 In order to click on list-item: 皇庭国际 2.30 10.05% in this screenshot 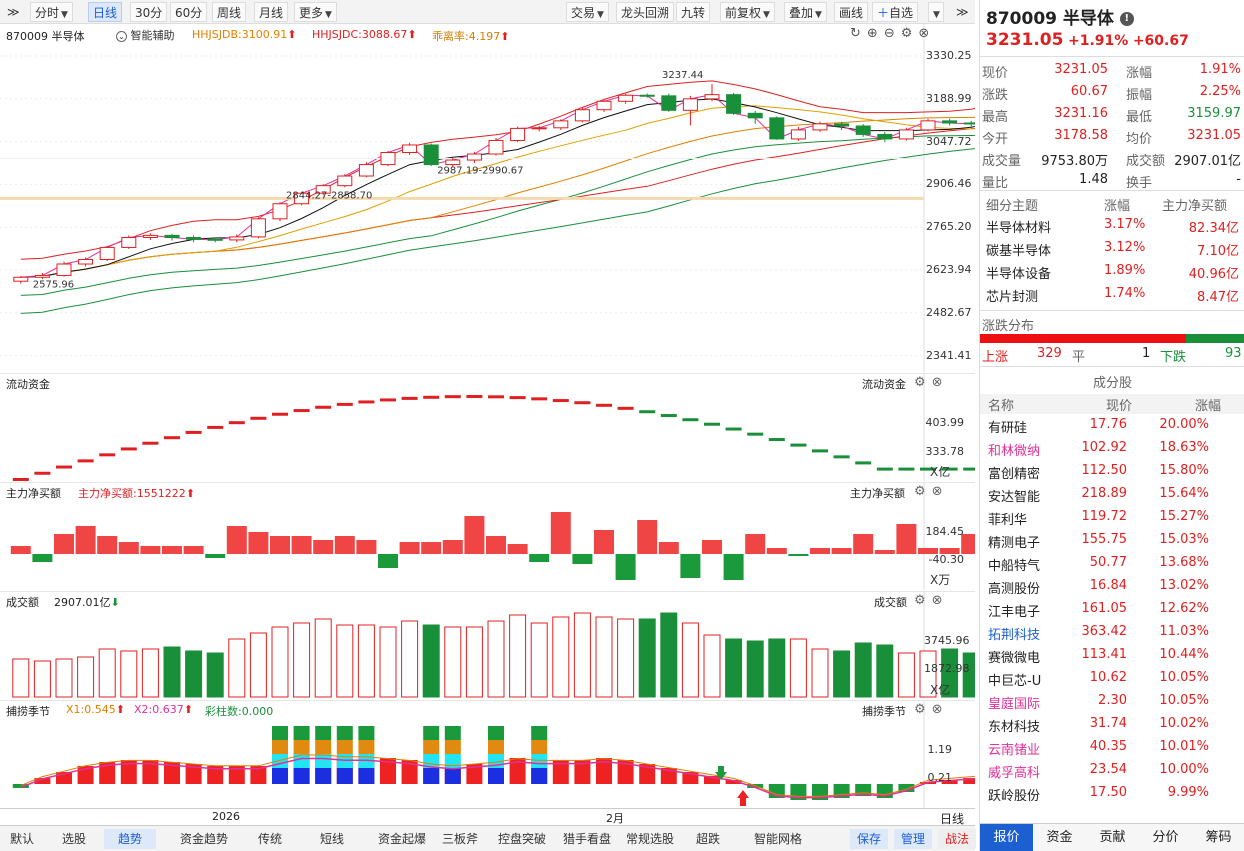, I will do `click(1112, 702)`.